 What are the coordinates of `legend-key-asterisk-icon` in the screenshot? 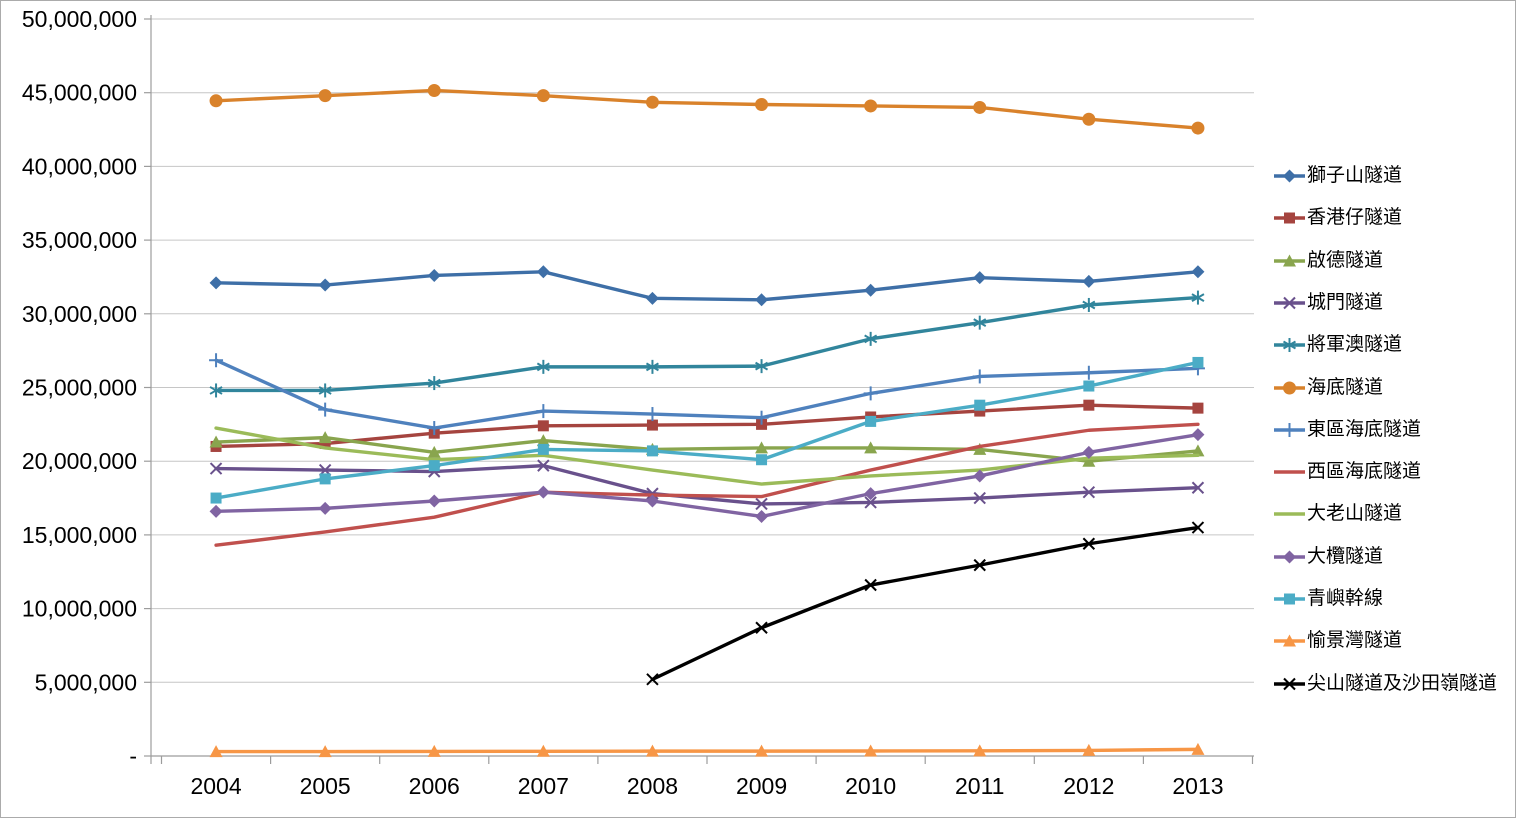 It's located at (1289, 345).